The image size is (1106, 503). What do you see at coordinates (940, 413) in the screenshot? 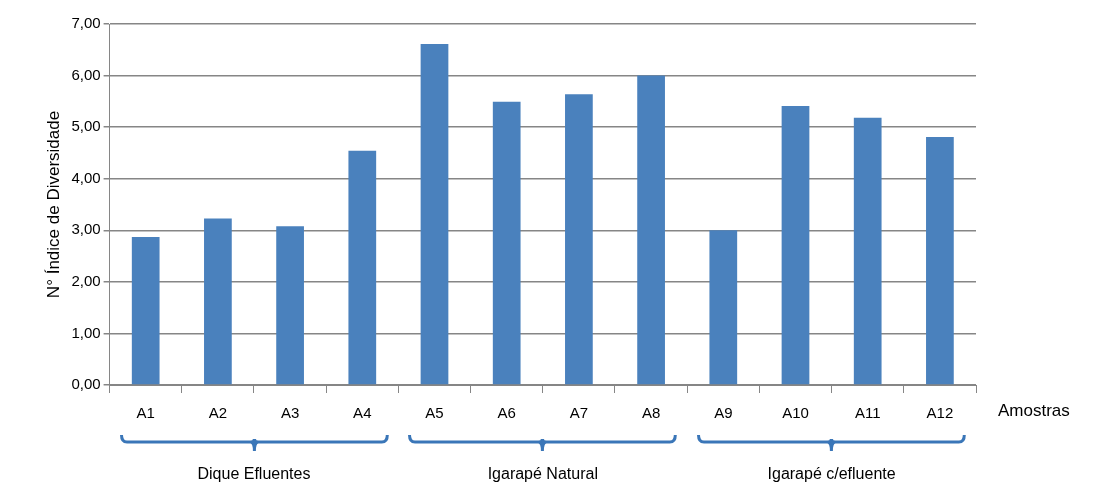
I see `x-tick-label: A12` at bounding box center [940, 413].